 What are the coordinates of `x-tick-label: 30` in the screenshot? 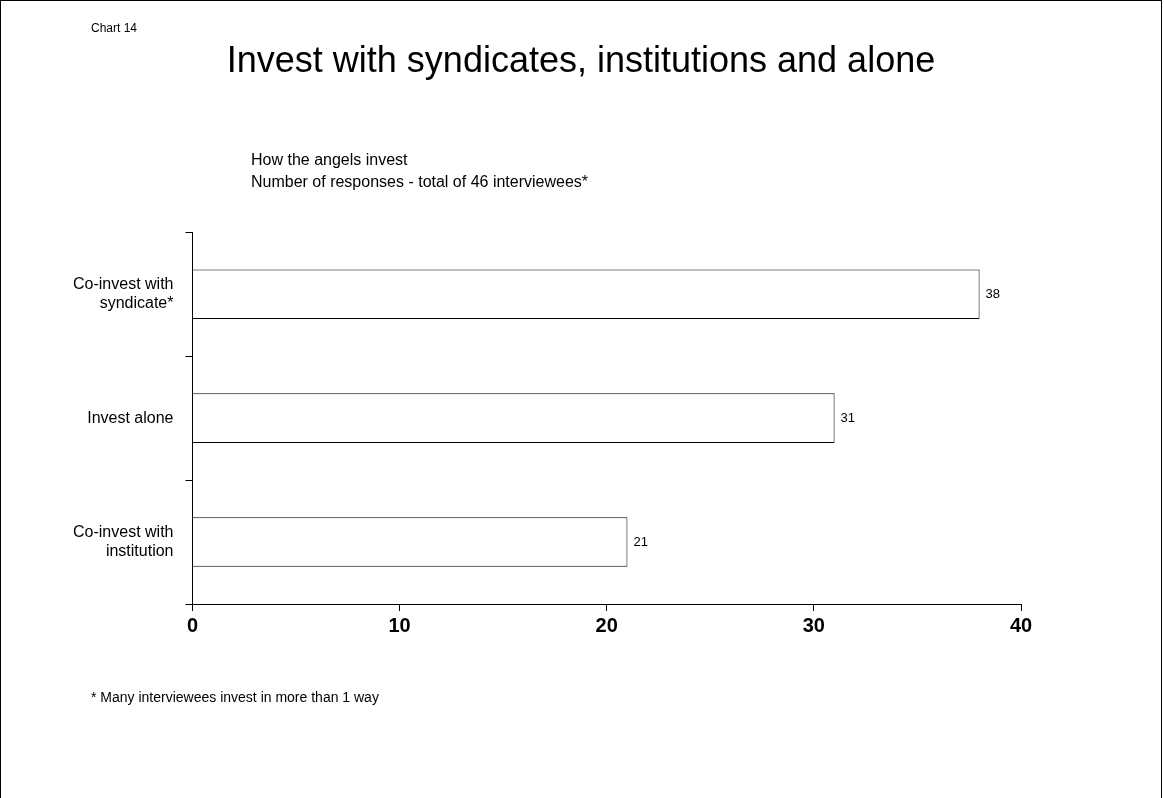 It's located at (813, 624).